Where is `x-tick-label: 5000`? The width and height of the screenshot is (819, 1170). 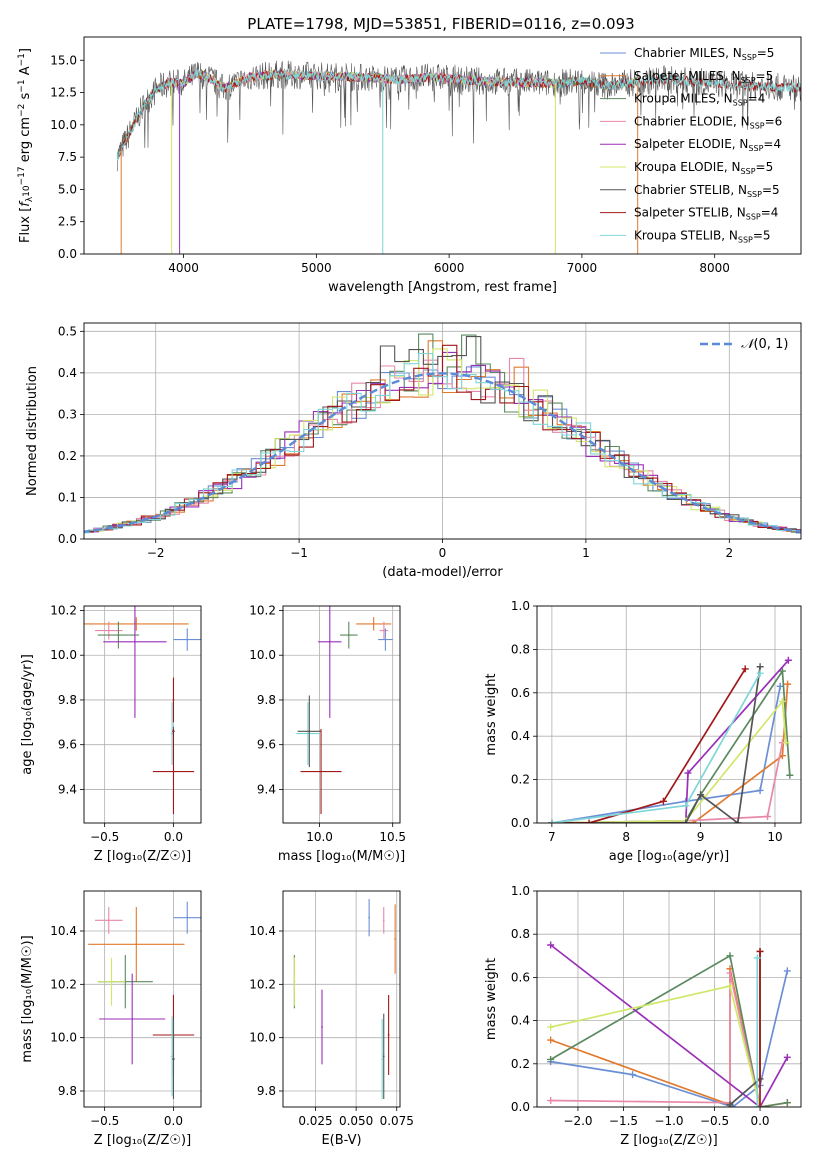 x-tick-label: 5000 is located at coordinates (316, 268).